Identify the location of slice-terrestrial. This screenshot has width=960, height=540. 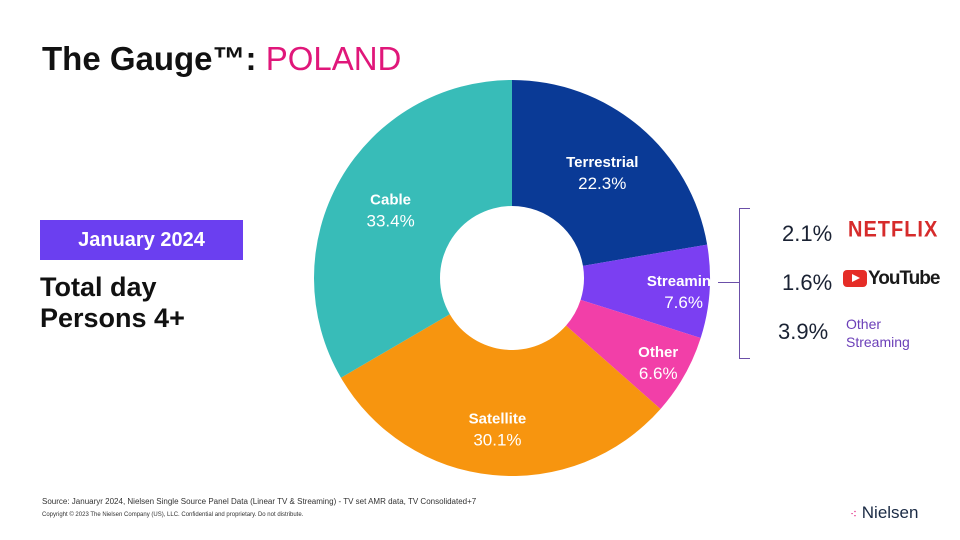
(610, 173).